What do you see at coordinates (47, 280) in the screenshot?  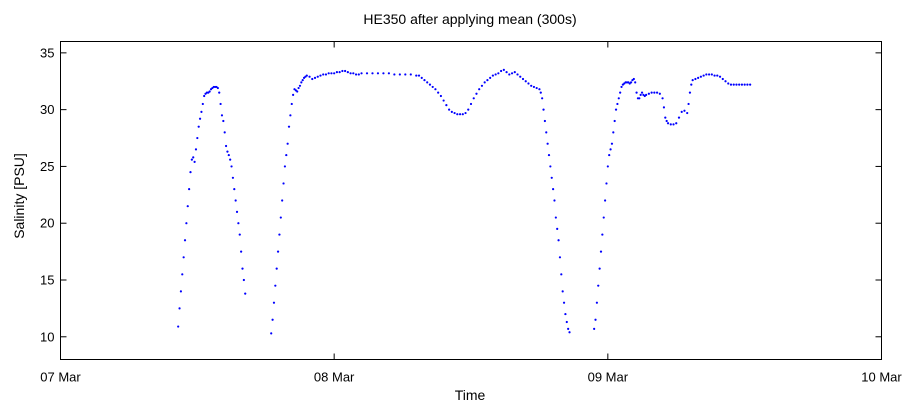 I see `y-tick-label: 15` at bounding box center [47, 280].